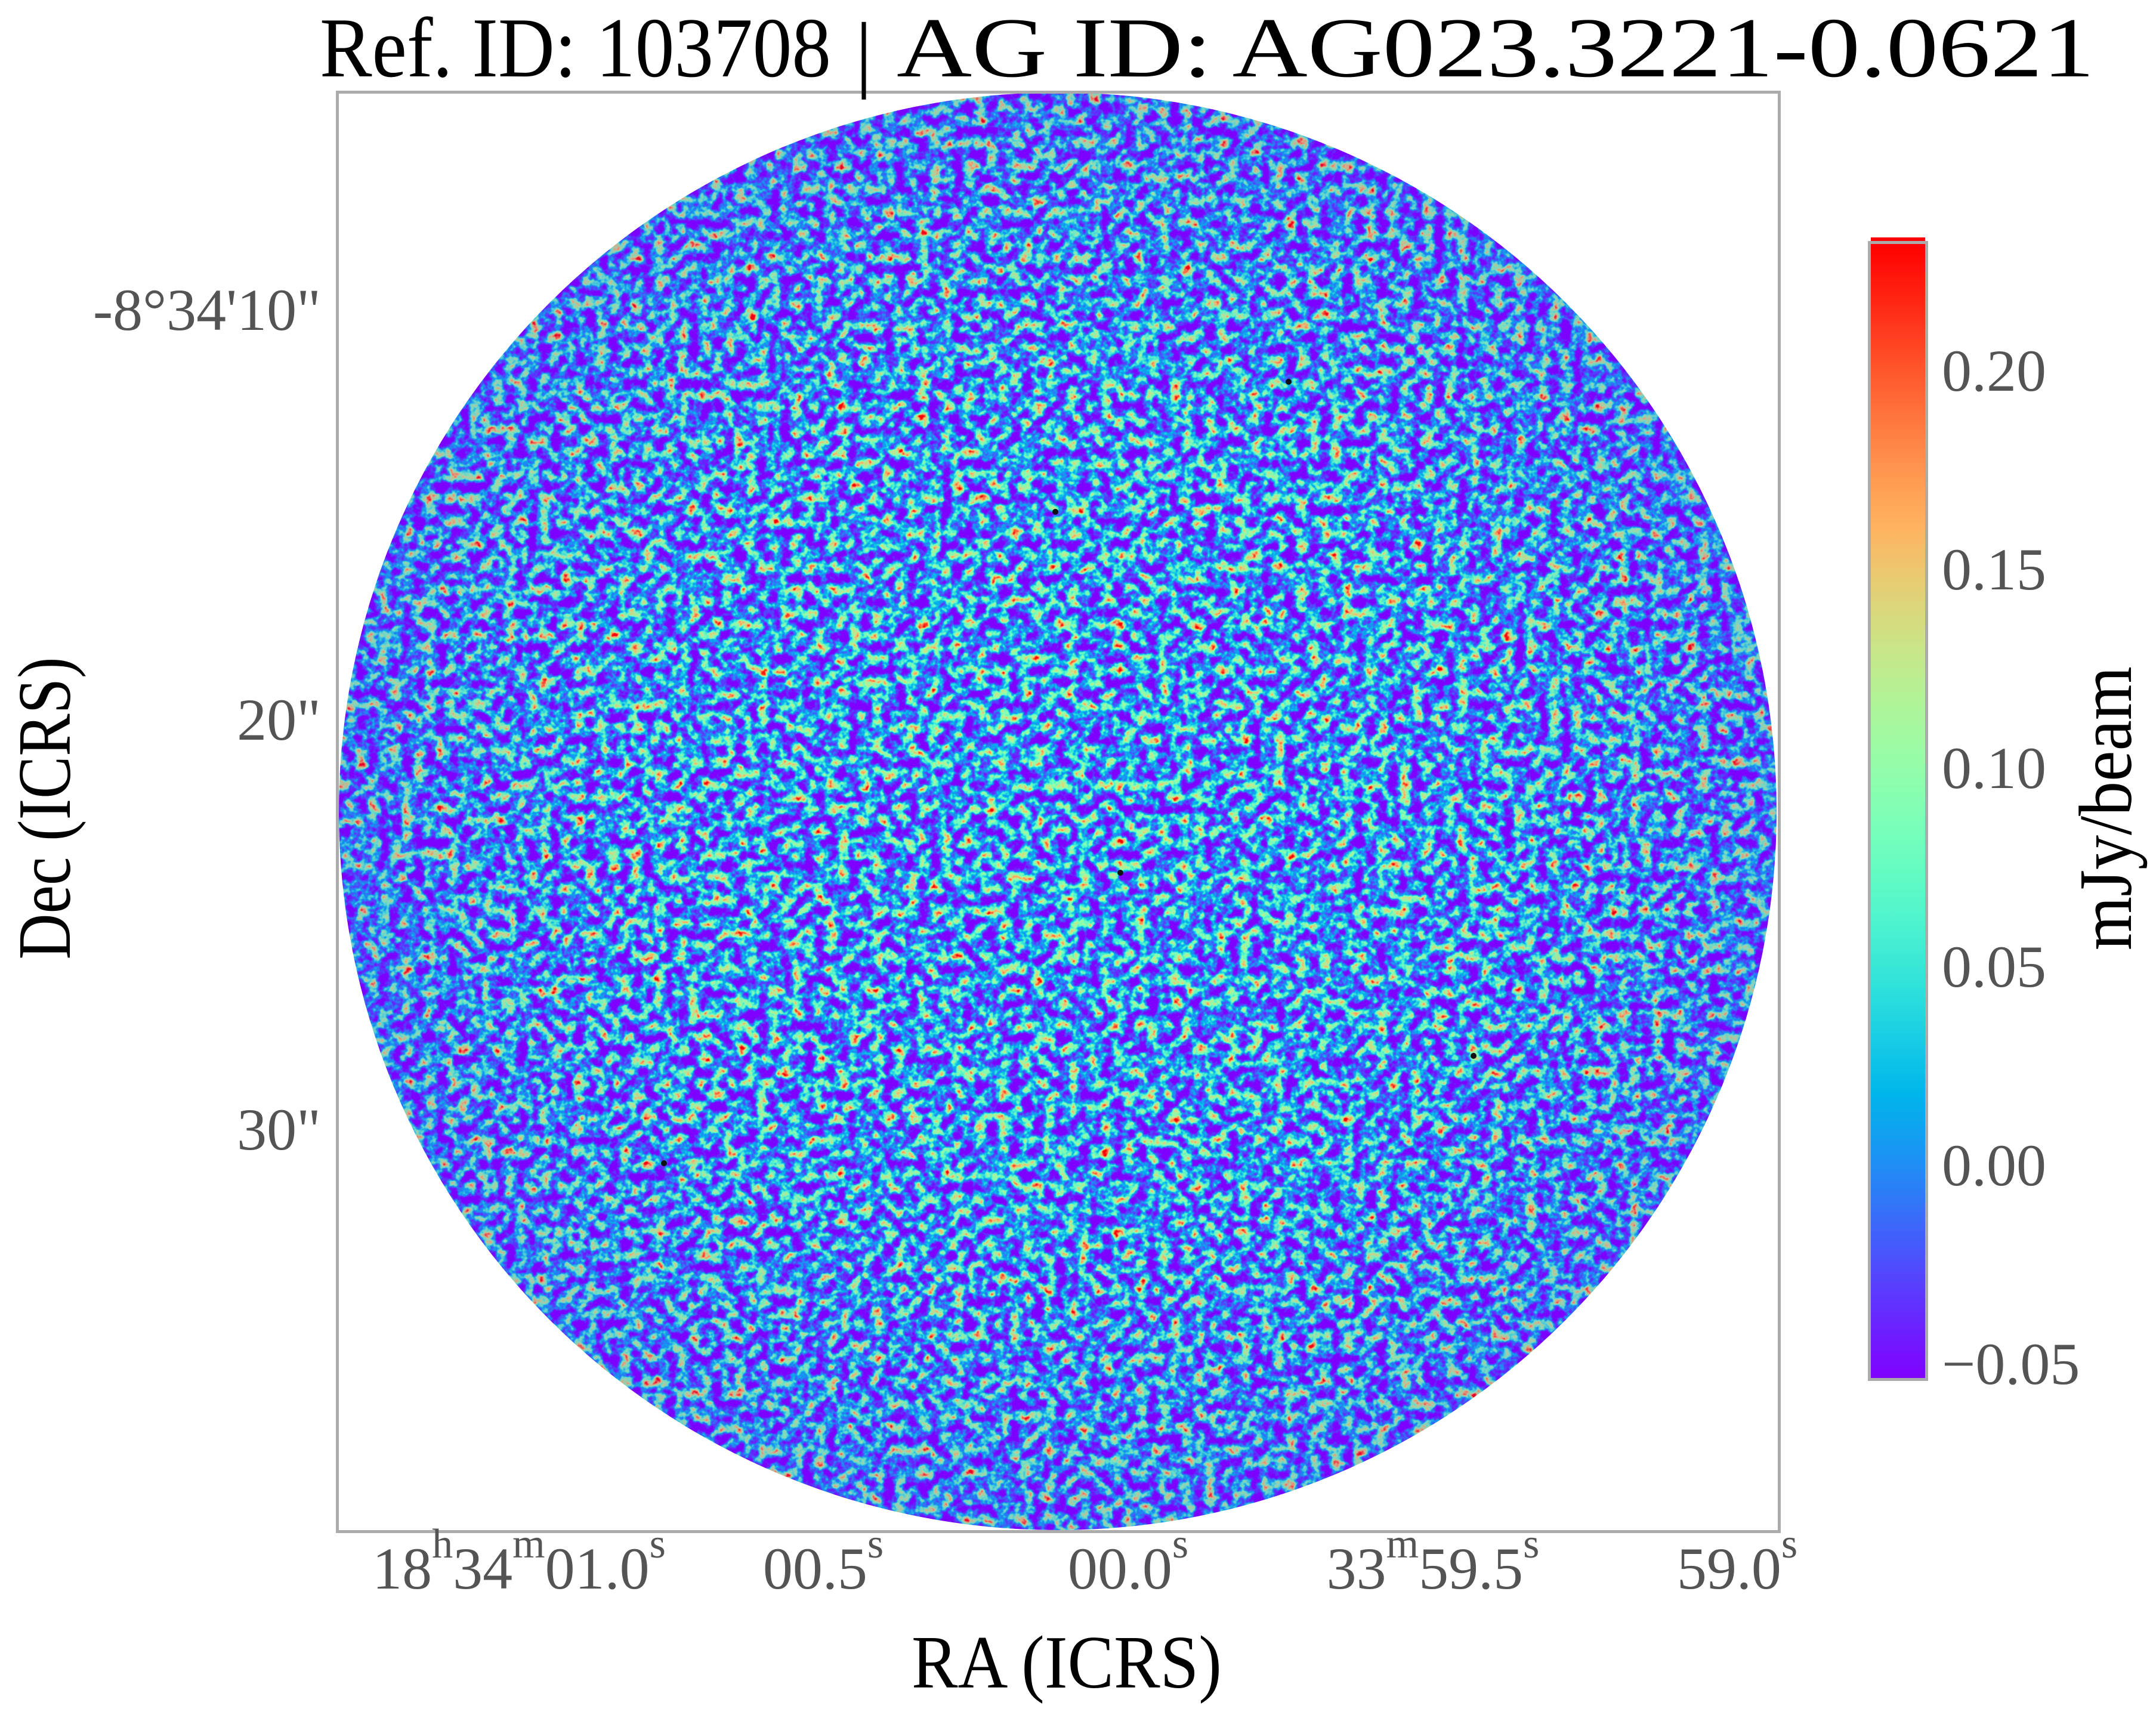  What do you see at coordinates (1128, 1561) in the screenshot?
I see `svg-text: 00.0s` at bounding box center [1128, 1561].